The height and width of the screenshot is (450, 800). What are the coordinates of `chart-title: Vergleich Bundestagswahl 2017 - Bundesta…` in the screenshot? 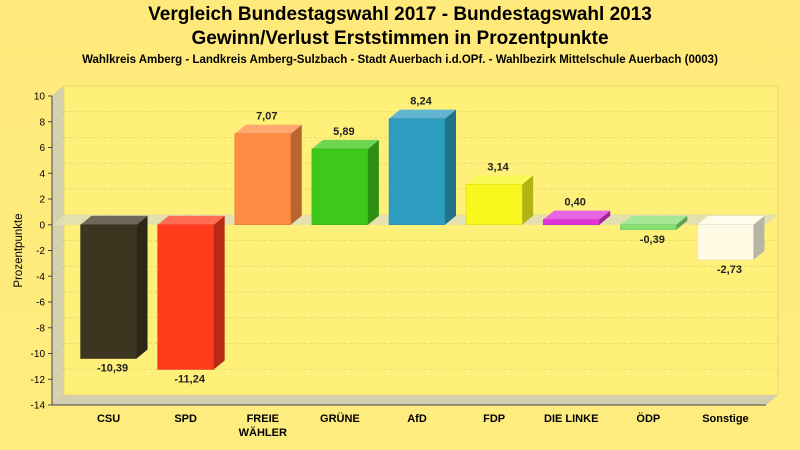 It's located at (400, 14).